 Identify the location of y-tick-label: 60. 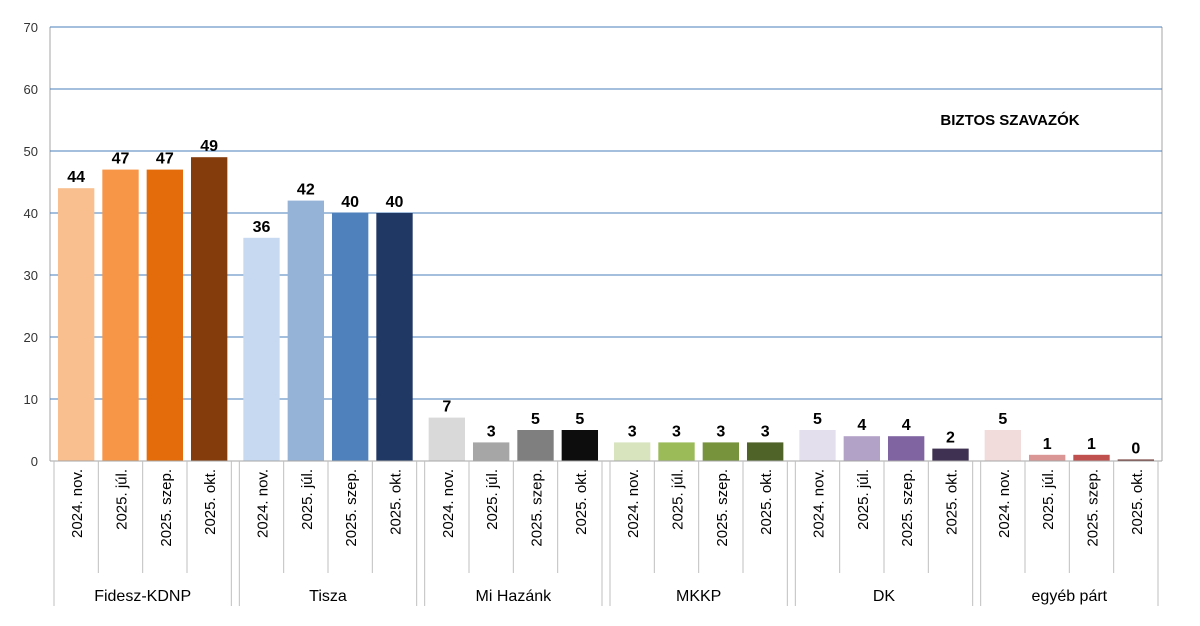
(31, 89).